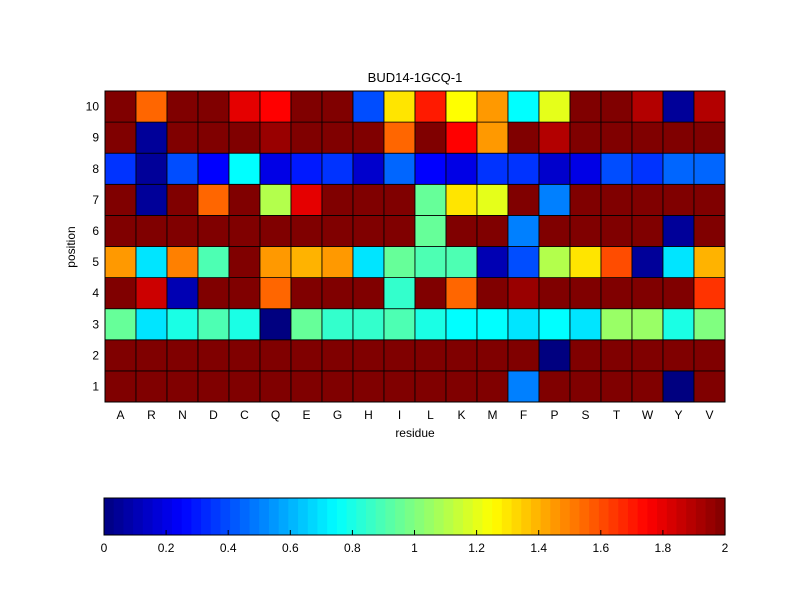  What do you see at coordinates (352, 548) in the screenshot?
I see `colorbar-tick-label: 0.8` at bounding box center [352, 548].